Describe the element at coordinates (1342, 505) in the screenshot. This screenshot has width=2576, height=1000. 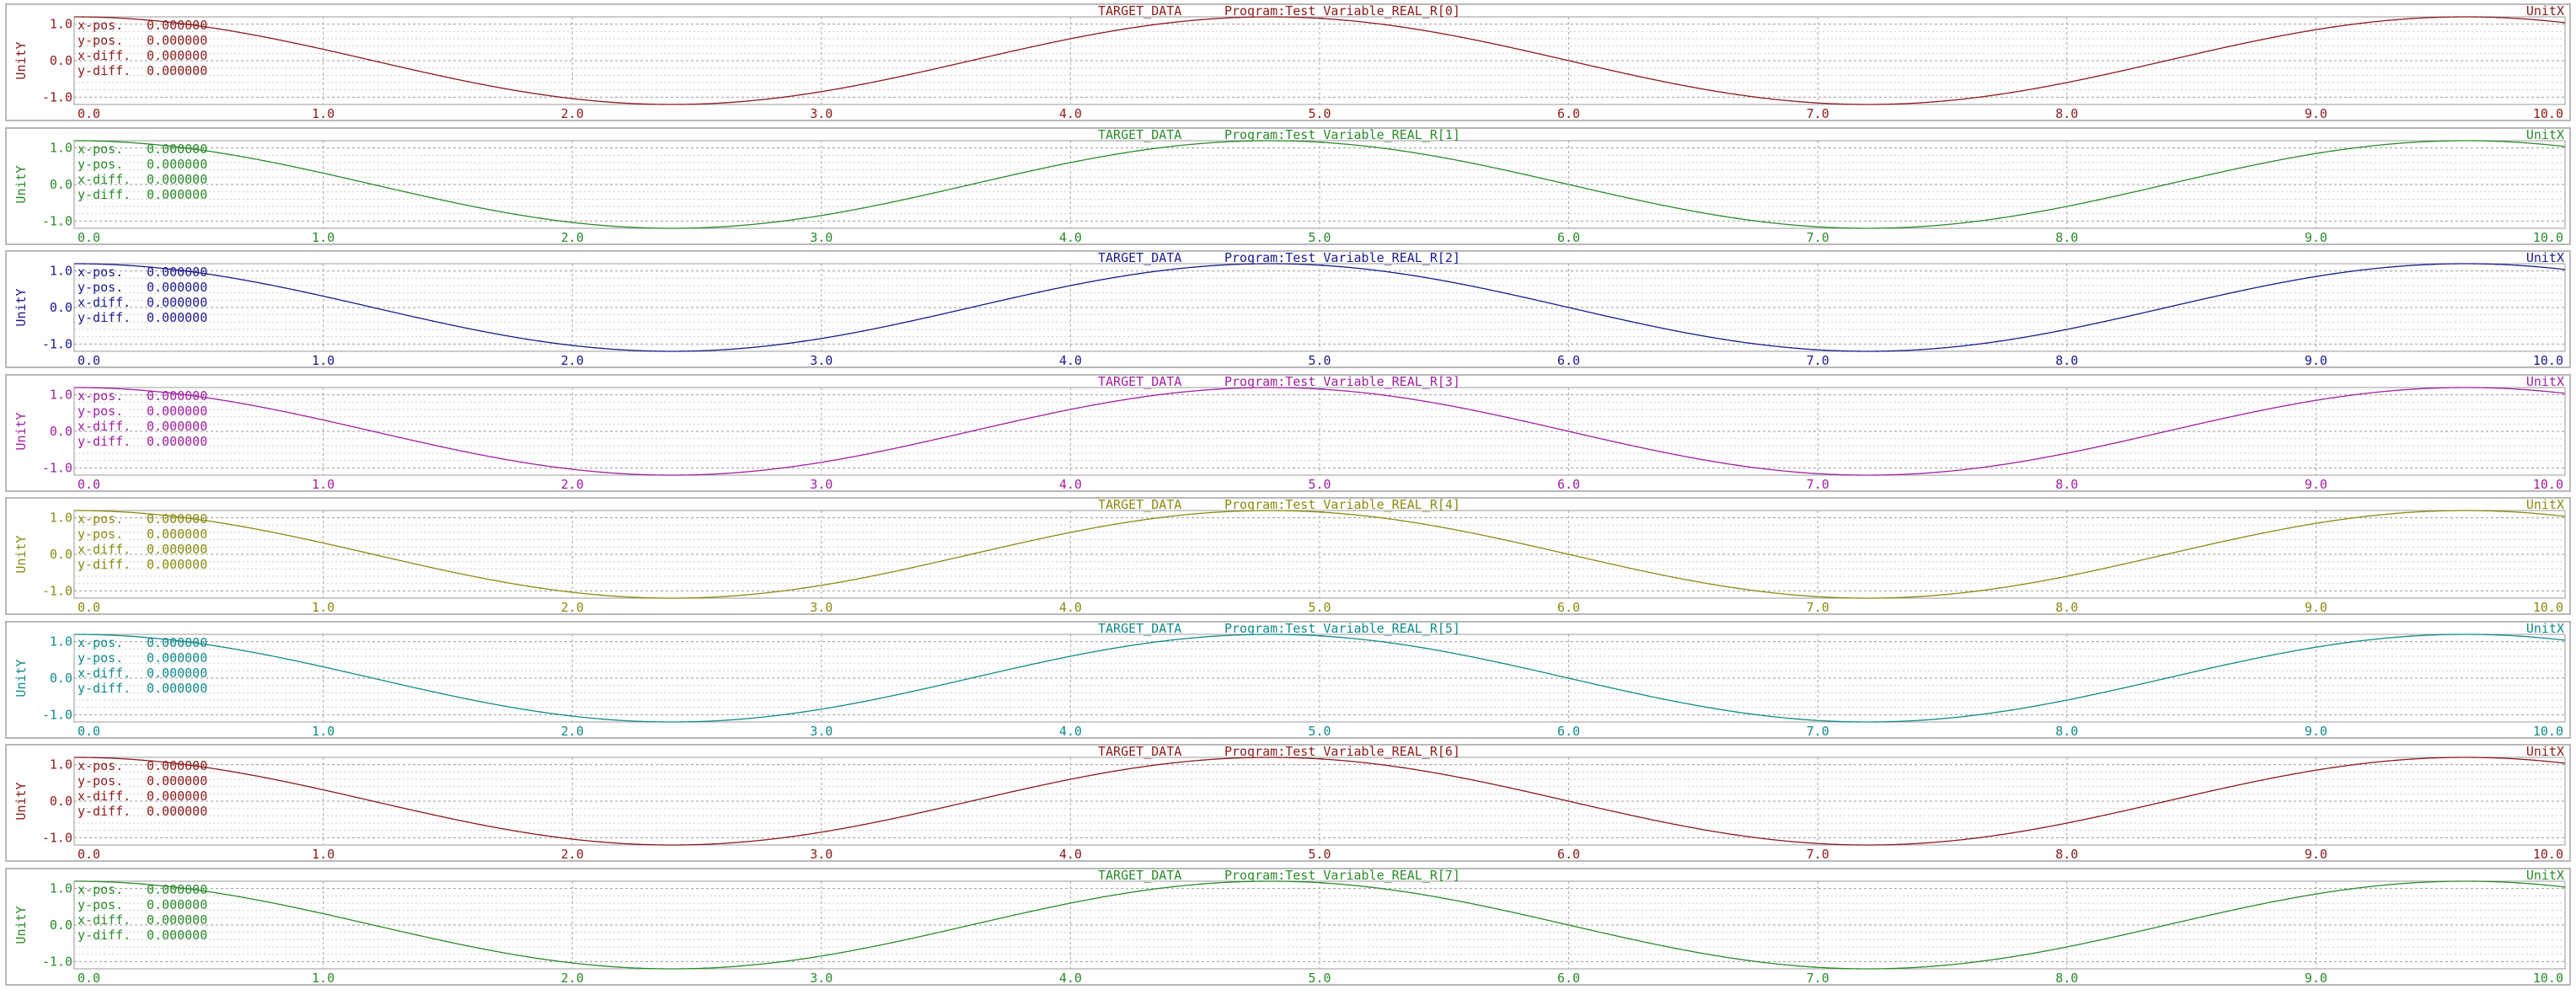
I see `trend-variable-label: Program:Test_Variable_REAL_R[4]` at that location.